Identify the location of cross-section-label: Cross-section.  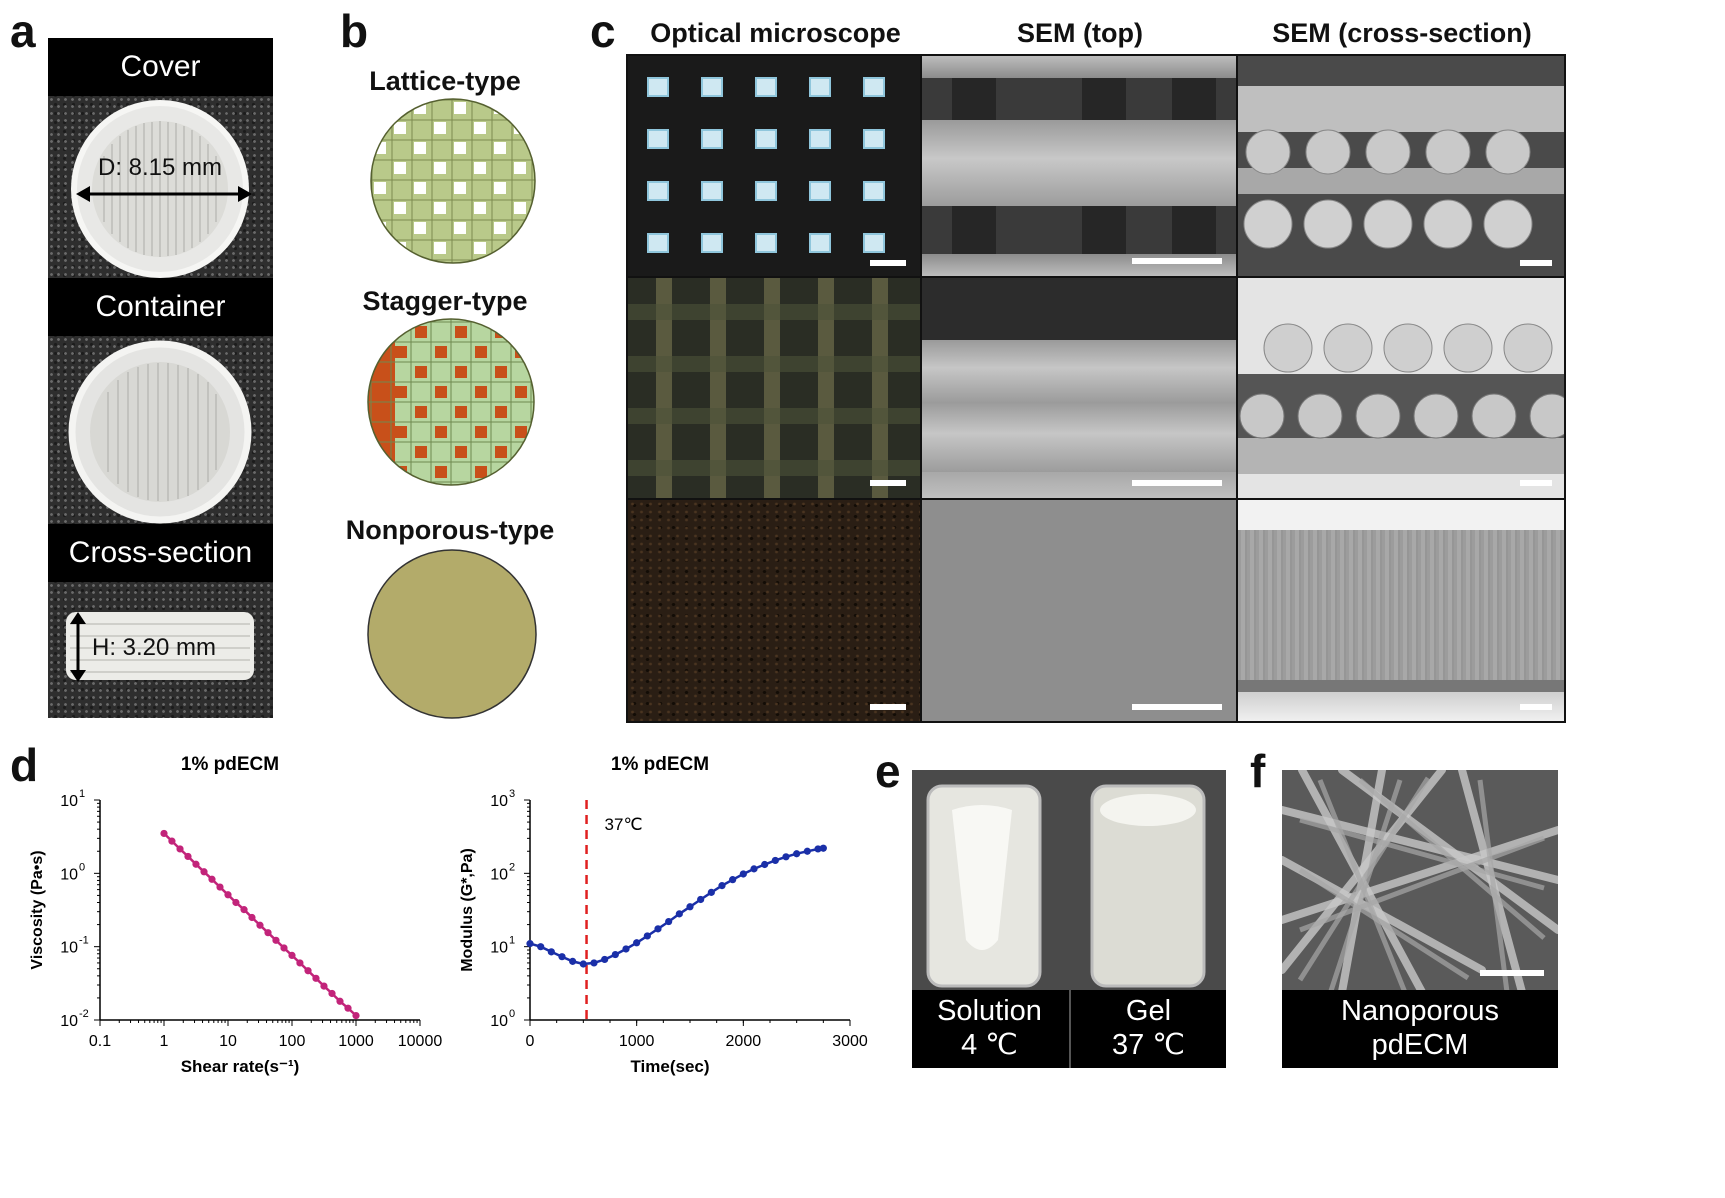
(160, 553).